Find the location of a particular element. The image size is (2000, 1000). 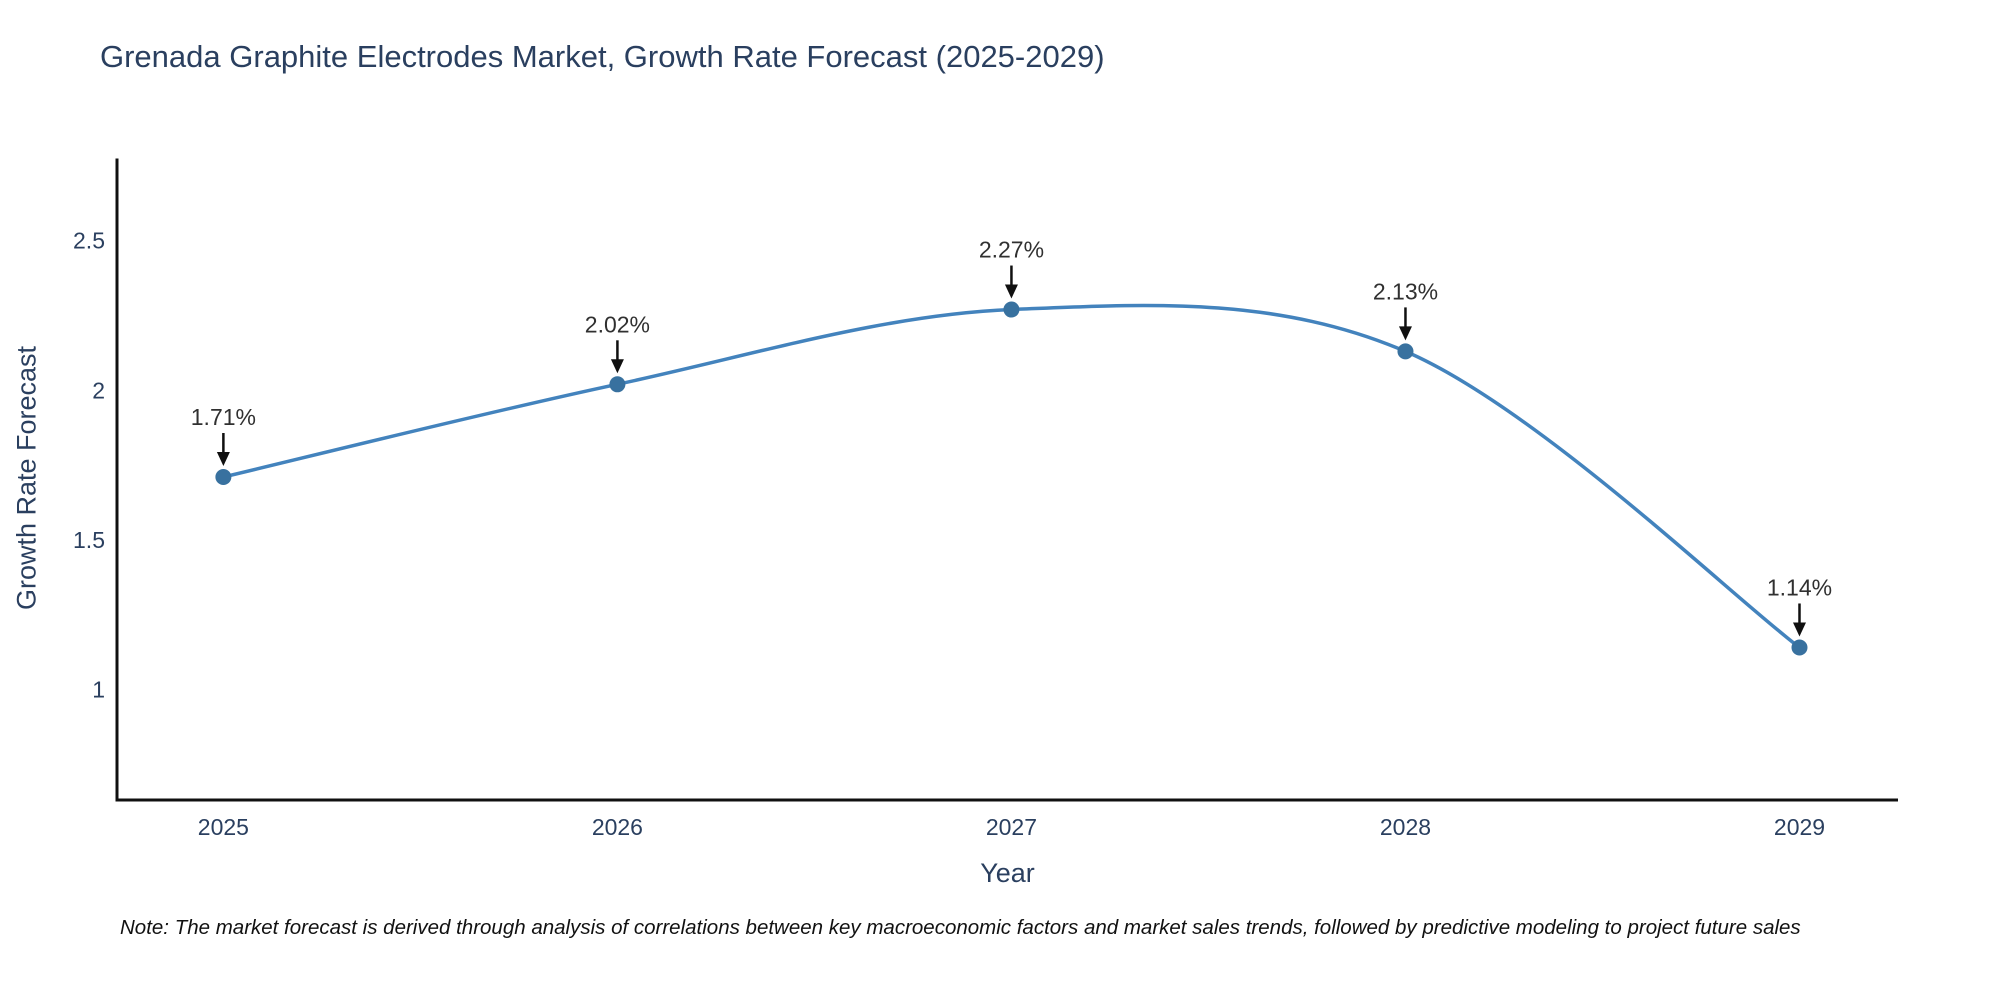

point-annotation: 2.13% is located at coordinates (1405, 291).